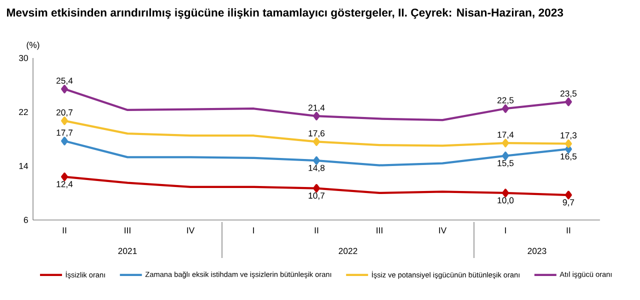 This screenshot has height=300, width=640. Describe the element at coordinates (568, 136) in the screenshot. I see `data-label: 17,3` at that location.